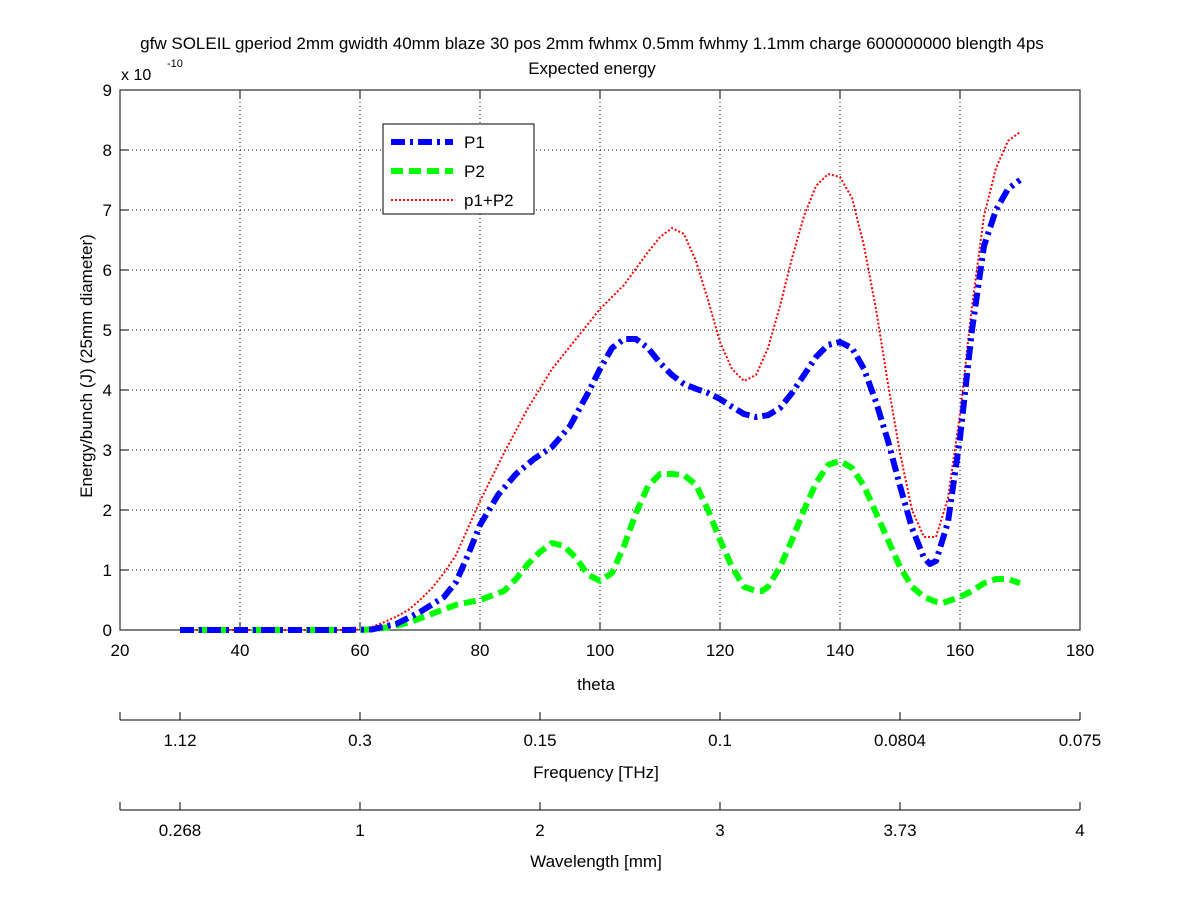 The image size is (1200, 906). I want to click on wavelength-axis-tick-label: 2, so click(539, 830).